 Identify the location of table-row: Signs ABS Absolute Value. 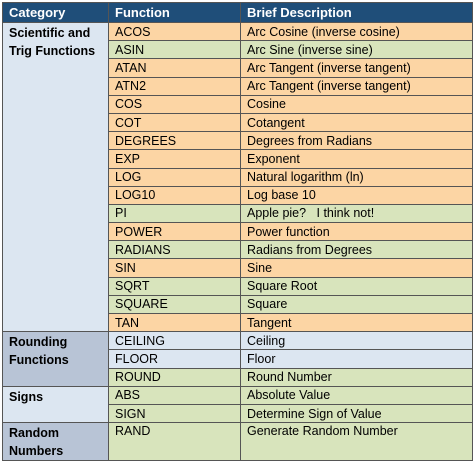
(237, 404).